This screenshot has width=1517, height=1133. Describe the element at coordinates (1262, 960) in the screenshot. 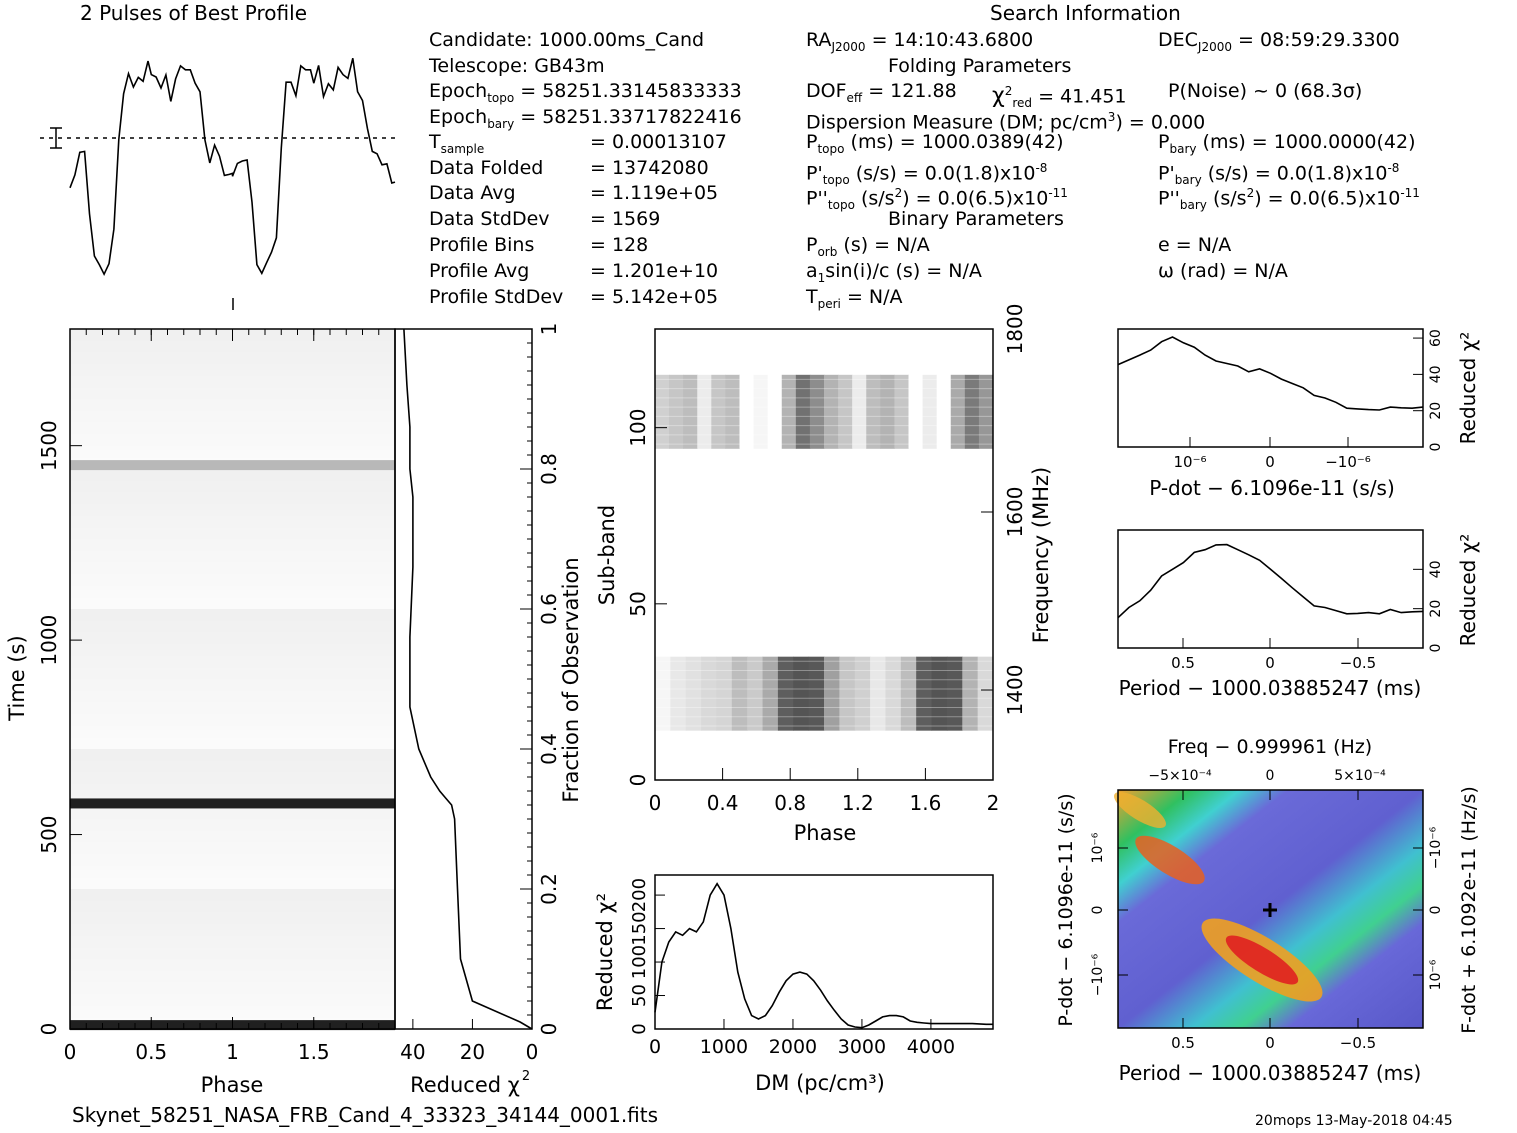

I see `p-pdot-peak-region` at that location.